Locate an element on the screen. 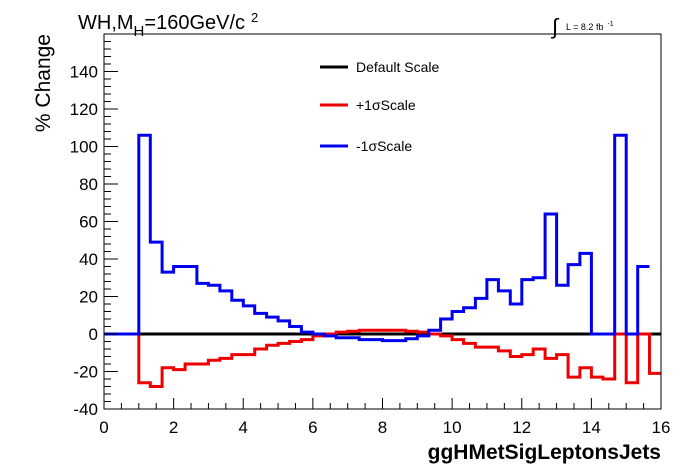 The height and width of the screenshot is (472, 696). x-tick-label: 16 is located at coordinates (661, 427).